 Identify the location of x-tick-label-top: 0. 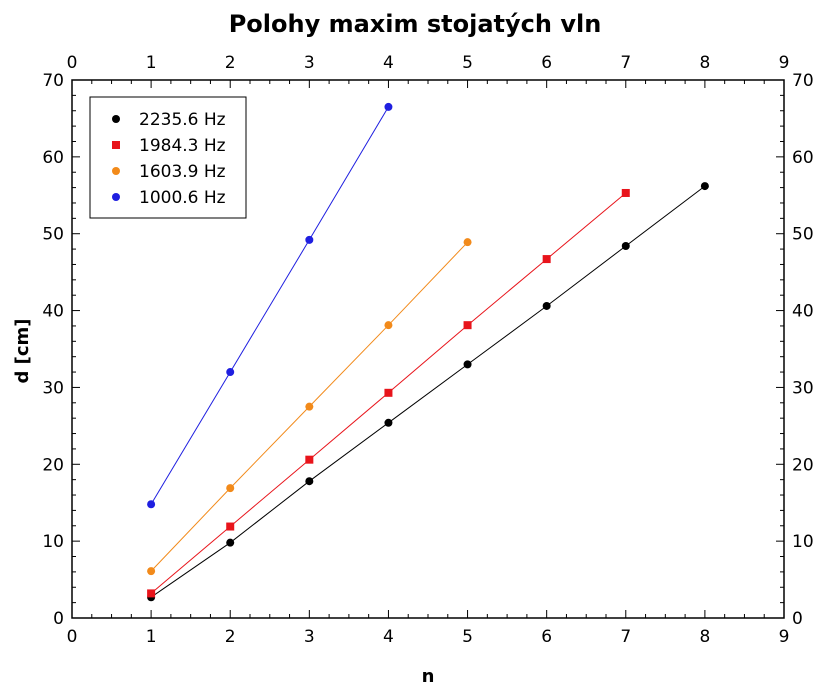
(72, 63).